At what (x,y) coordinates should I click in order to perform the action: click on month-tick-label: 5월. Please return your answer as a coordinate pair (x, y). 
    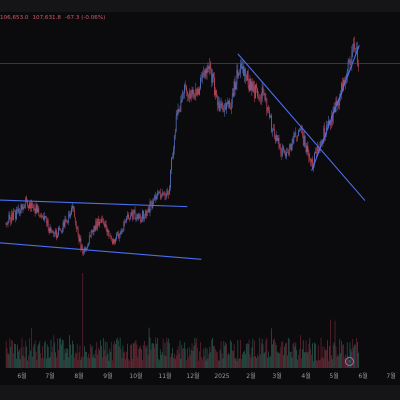
    Looking at the image, I should click on (334, 376).